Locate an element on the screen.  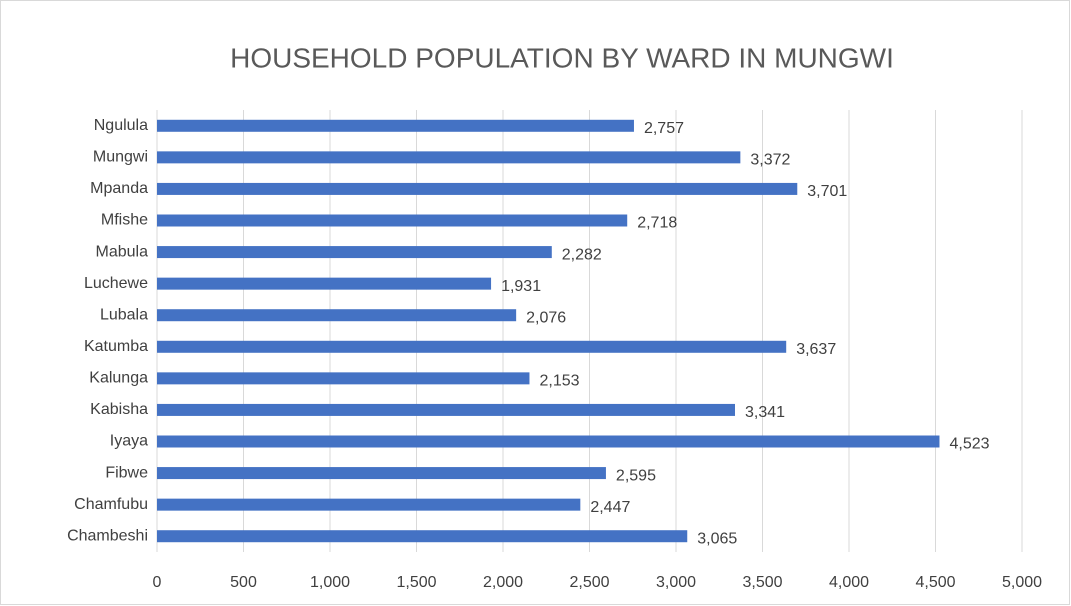
x-tick-label: 2,000 is located at coordinates (503, 582).